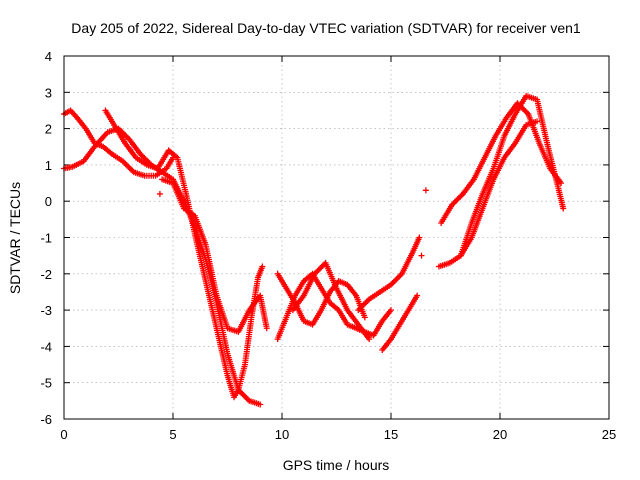 Image resolution: width=640 pixels, height=480 pixels. What do you see at coordinates (563, 208) in the screenshot?
I see `point-track-l` at bounding box center [563, 208].